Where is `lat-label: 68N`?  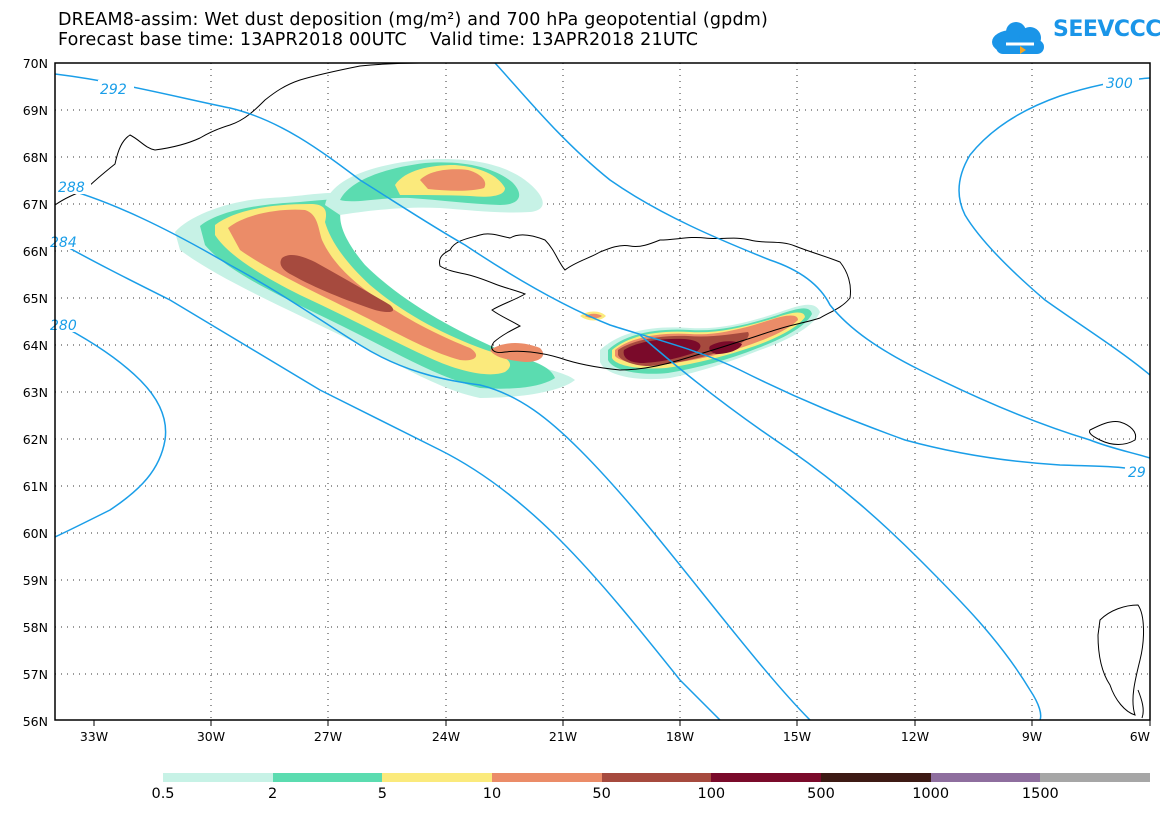
lat-label: 68N is located at coordinates (35, 157).